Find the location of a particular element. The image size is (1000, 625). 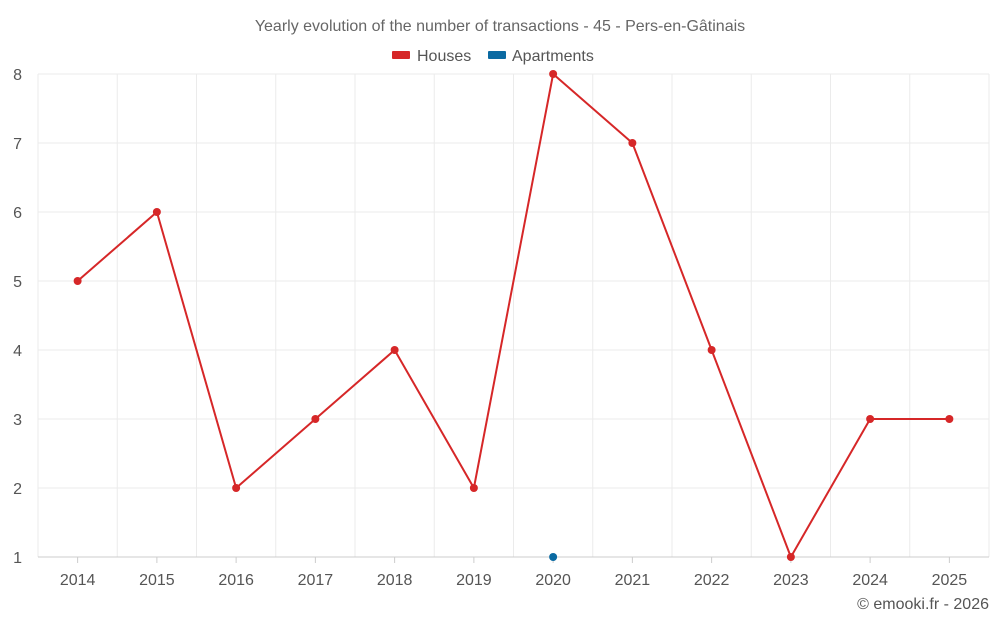

x-tick-label: 2015 is located at coordinates (157, 580).